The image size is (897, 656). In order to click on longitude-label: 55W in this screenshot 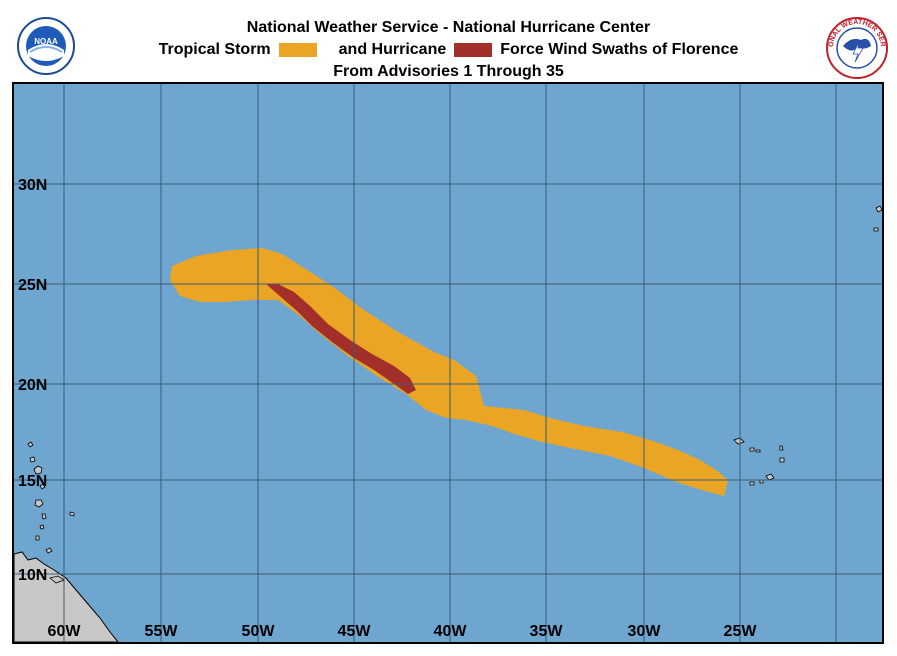, I will do `click(162, 631)`.